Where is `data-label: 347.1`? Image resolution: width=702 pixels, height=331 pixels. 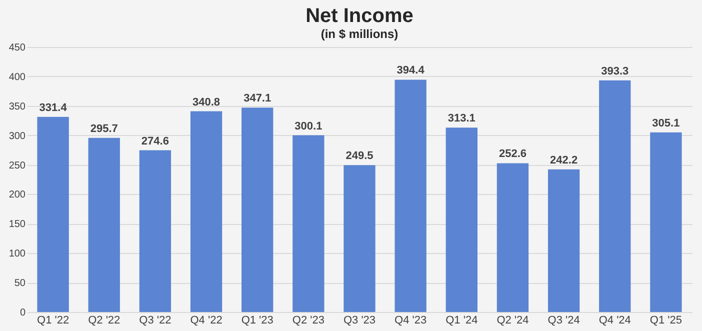 data-label: 347.1 is located at coordinates (258, 98).